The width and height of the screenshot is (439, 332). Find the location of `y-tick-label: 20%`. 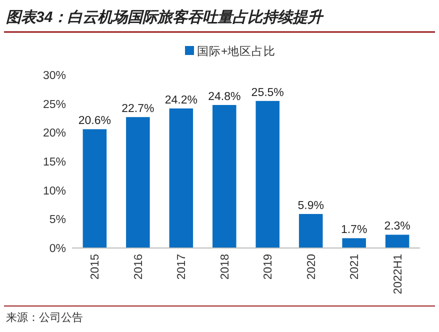

y-tick-label: 20% is located at coordinates (54, 134).